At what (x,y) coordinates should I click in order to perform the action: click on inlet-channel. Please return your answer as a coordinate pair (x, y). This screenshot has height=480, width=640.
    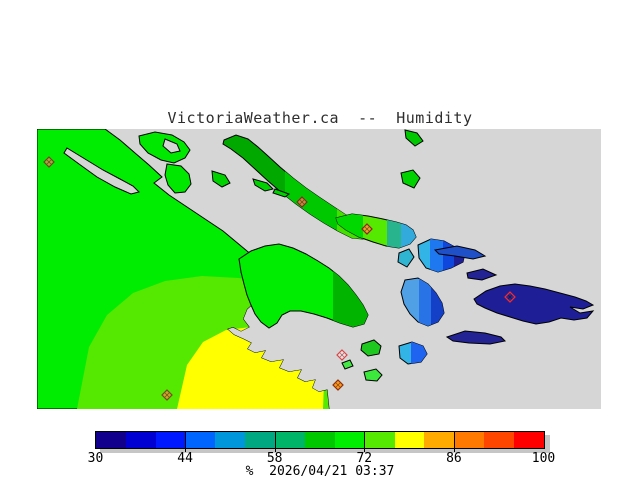
    Looking at the image, I should click on (101, 171).